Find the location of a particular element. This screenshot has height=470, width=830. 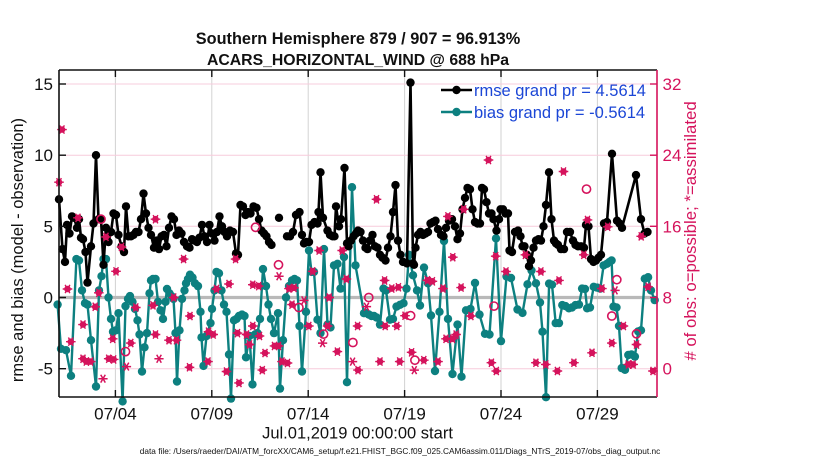

svg-text: -5 is located at coordinates (45, 369).